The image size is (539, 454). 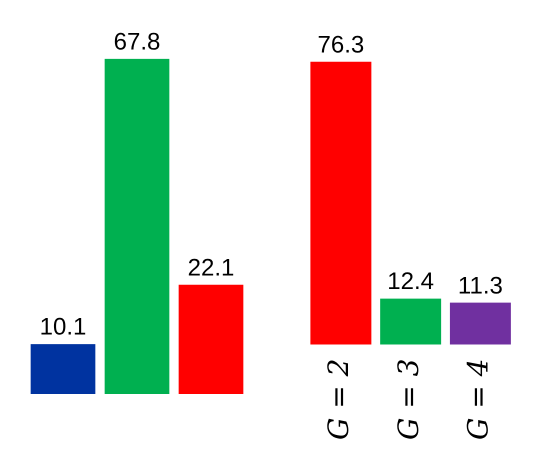 I want to click on x-tick-label: G = 3, so click(x=408, y=399).